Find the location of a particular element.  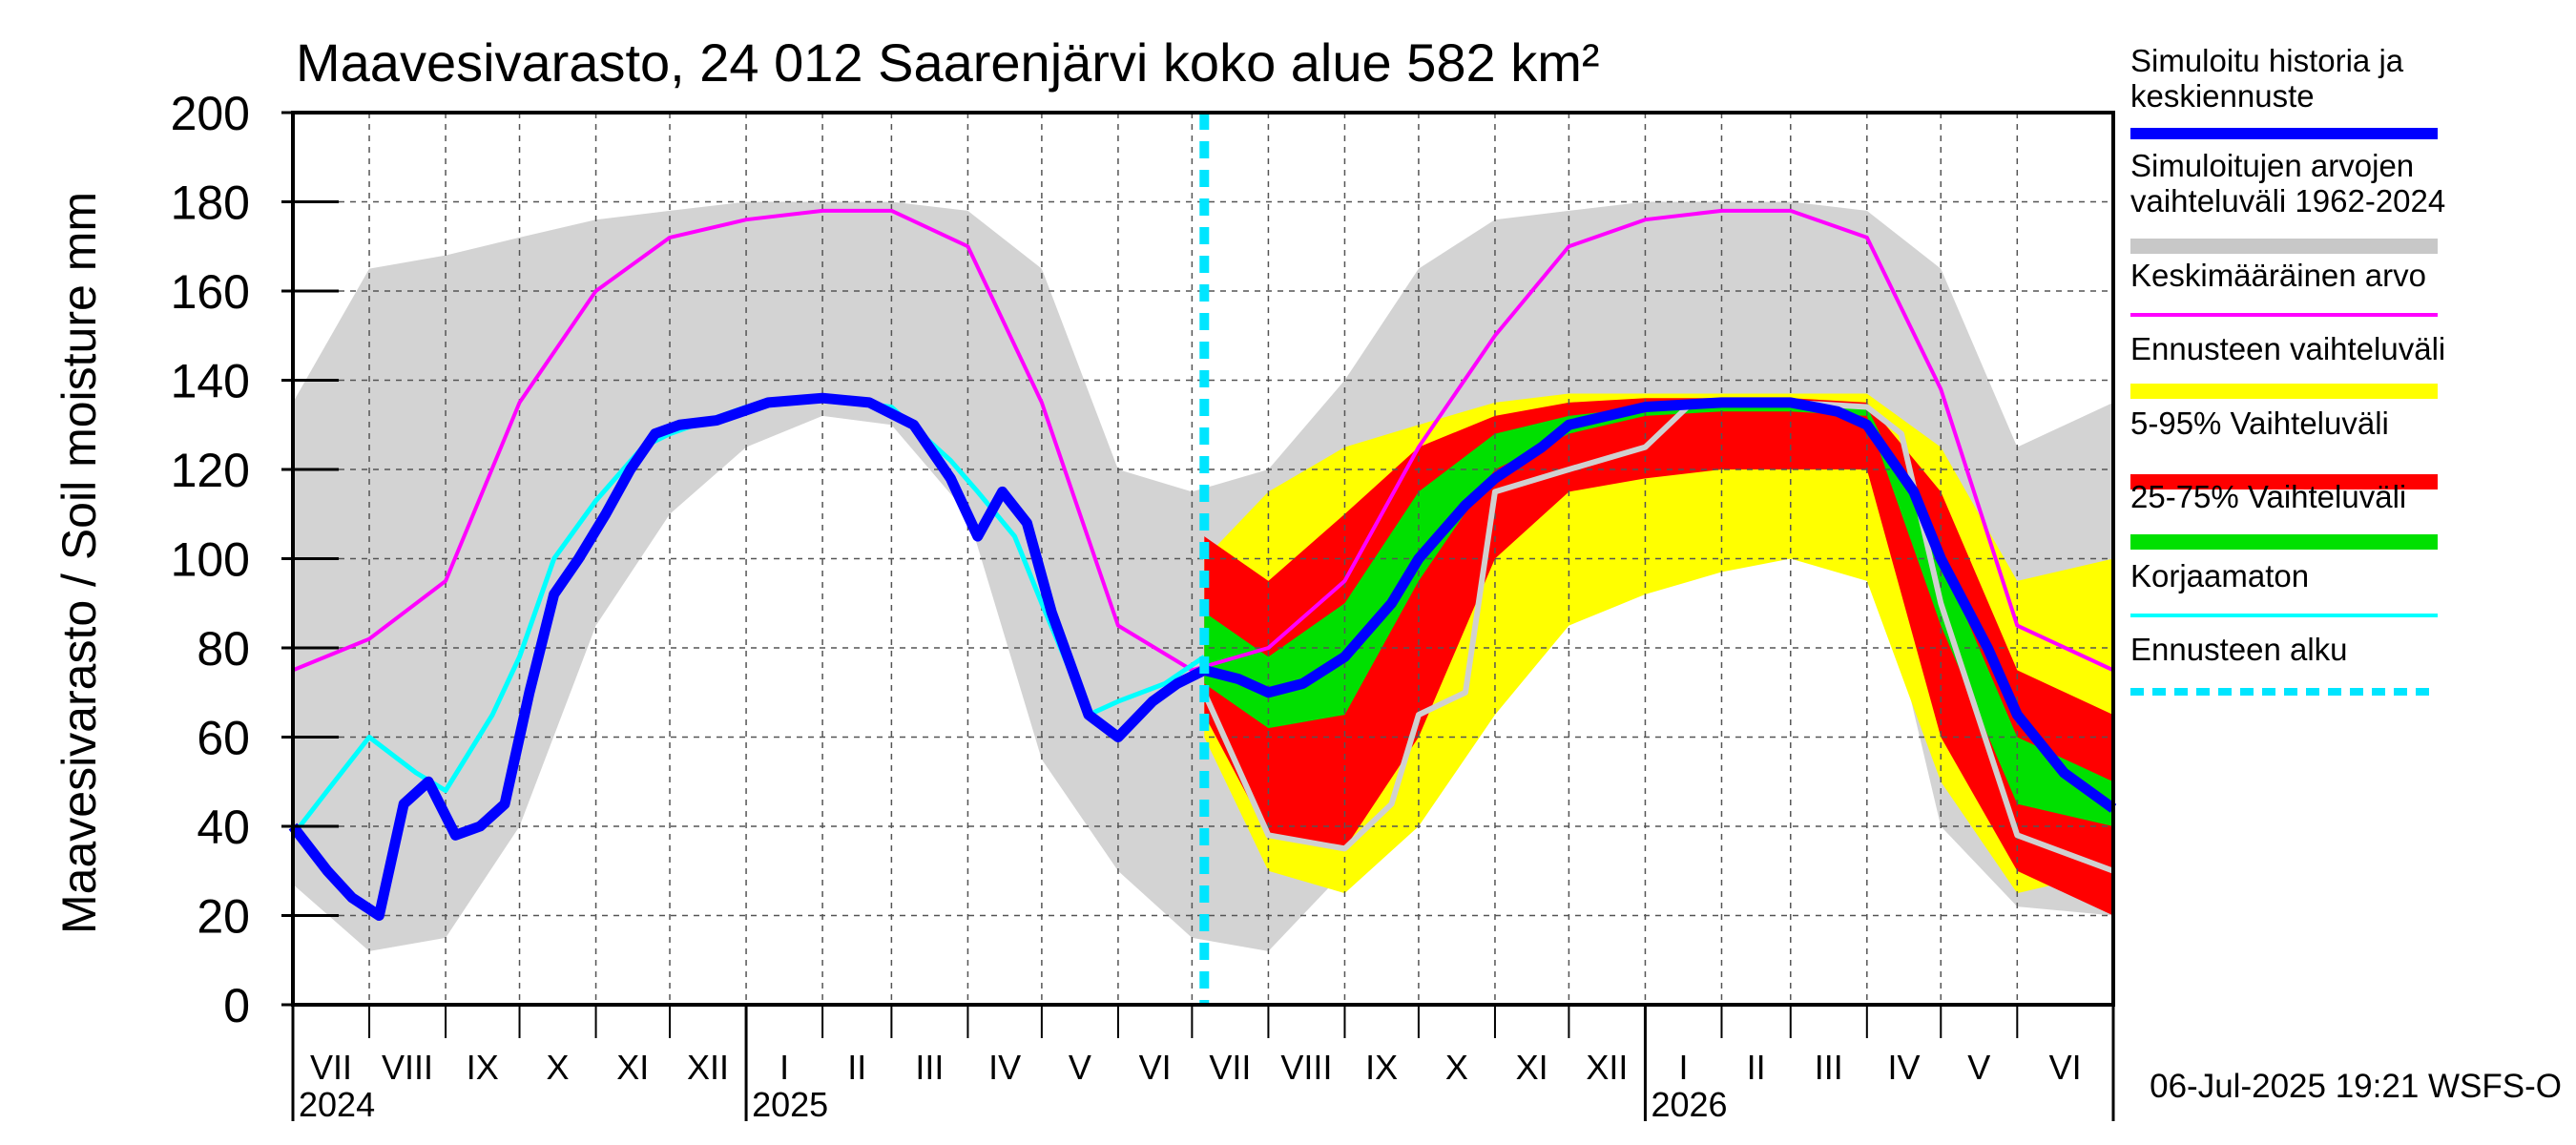

y-tick-label-40: 40 is located at coordinates (223, 827).